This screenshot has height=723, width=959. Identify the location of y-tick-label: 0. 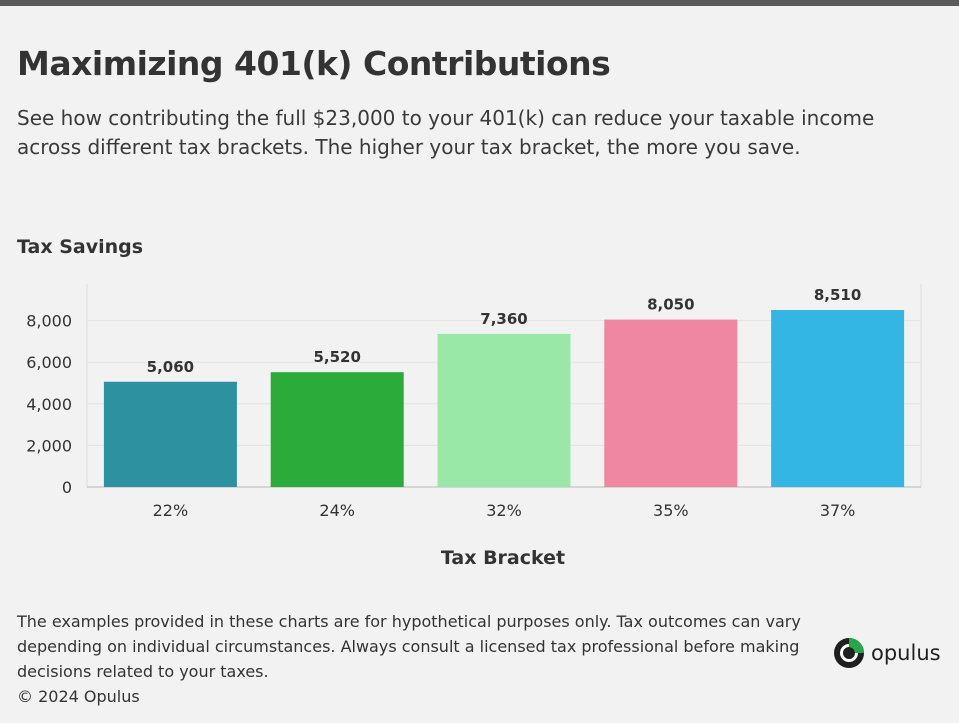
(67, 487).